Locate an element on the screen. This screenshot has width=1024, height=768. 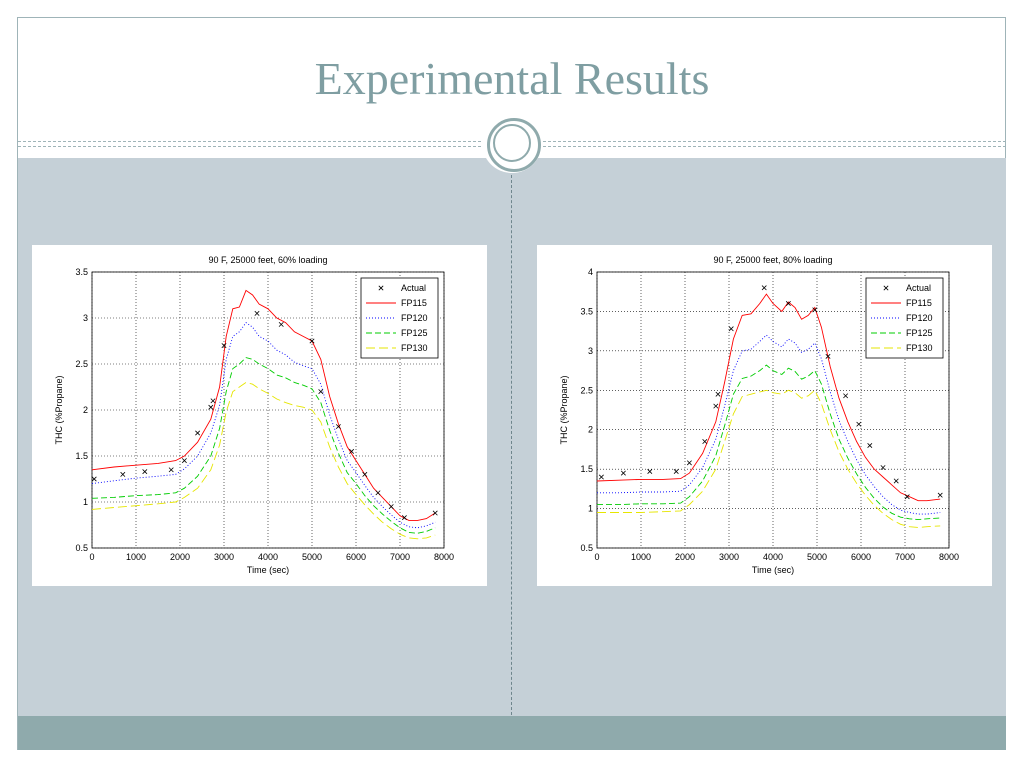
x-tick-label: 6000 is located at coordinates (861, 557).